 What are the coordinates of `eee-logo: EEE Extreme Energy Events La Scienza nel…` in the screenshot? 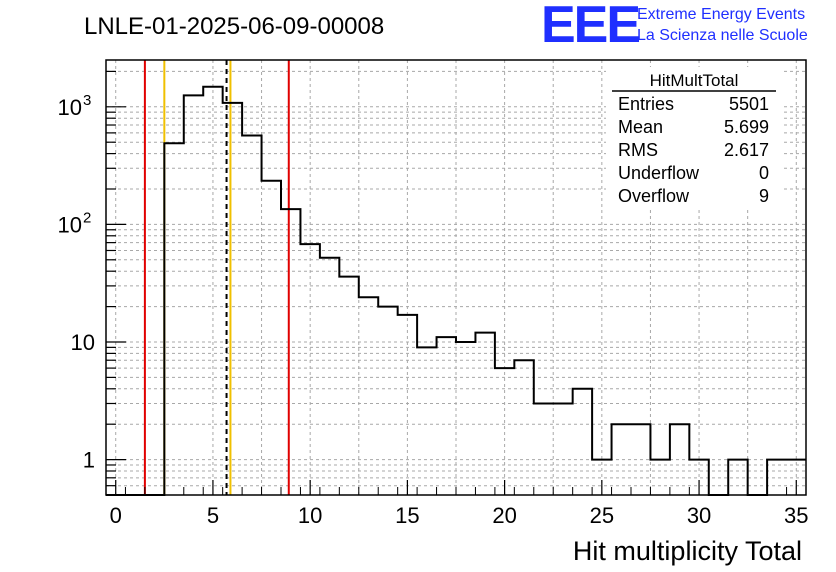 It's located at (674, 27).